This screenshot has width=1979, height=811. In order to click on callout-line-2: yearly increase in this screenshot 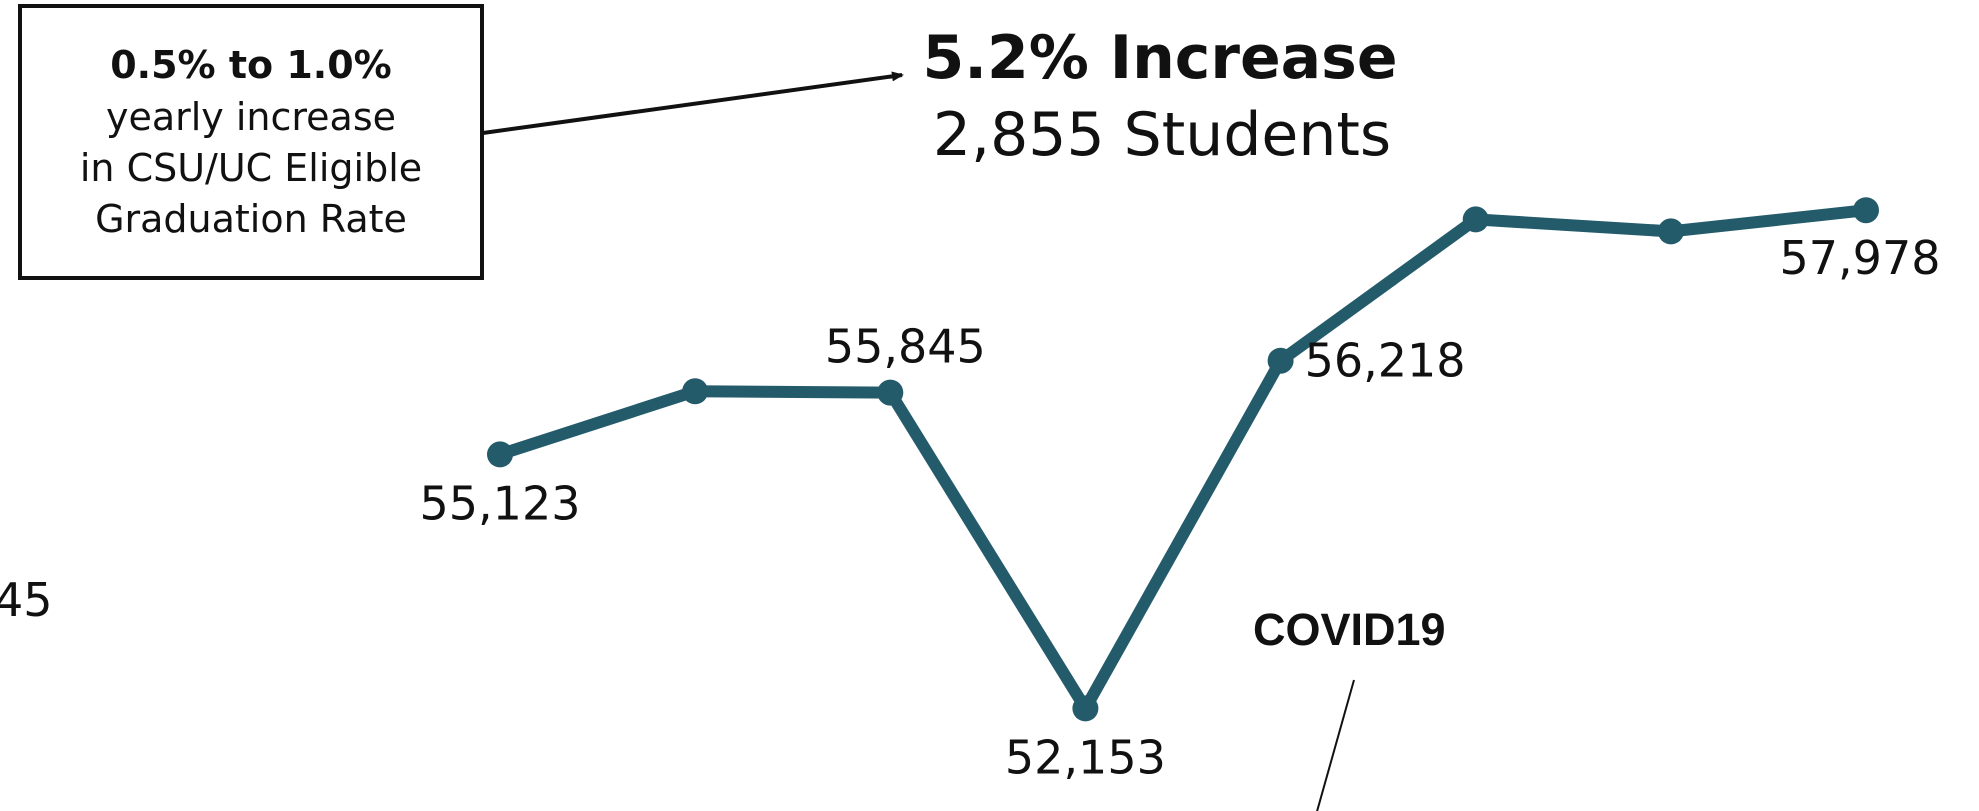, I will do `click(251, 117)`.